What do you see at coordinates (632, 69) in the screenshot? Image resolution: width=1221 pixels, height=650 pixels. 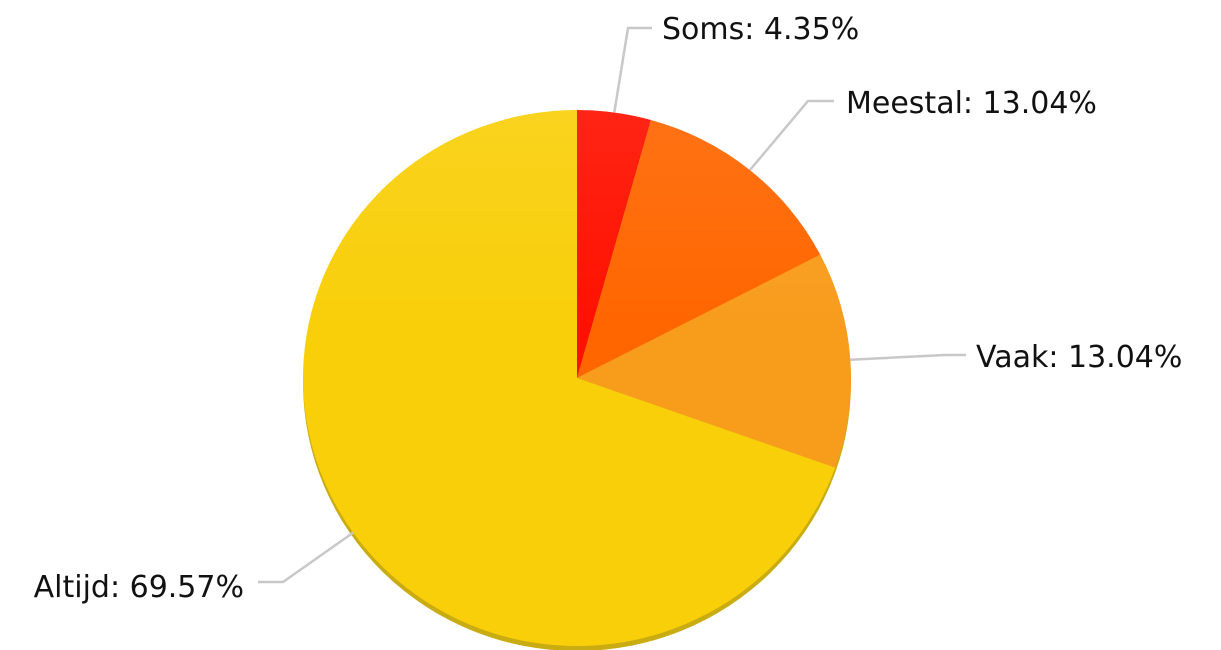 I see `leader-line-soms` at bounding box center [632, 69].